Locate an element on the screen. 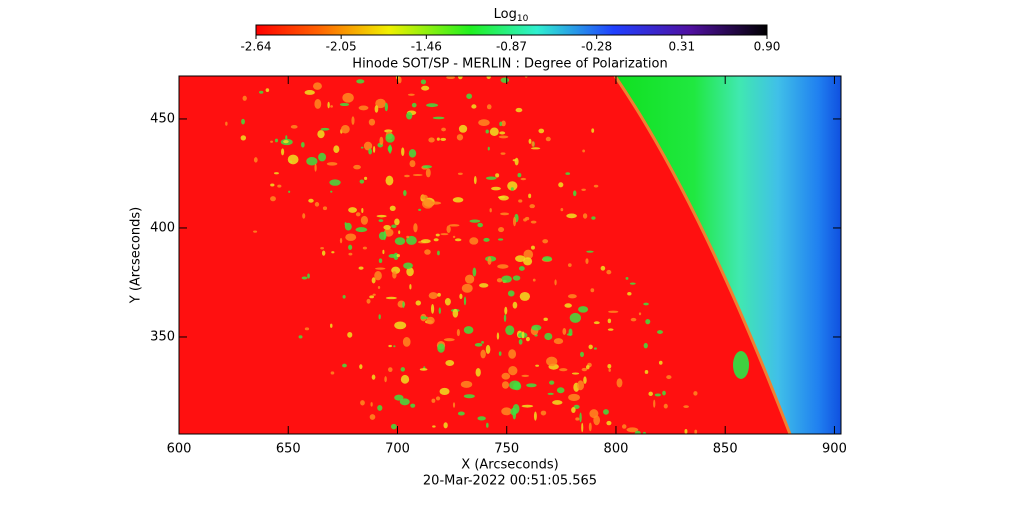  y-tick-label: 350 is located at coordinates (162, 336).